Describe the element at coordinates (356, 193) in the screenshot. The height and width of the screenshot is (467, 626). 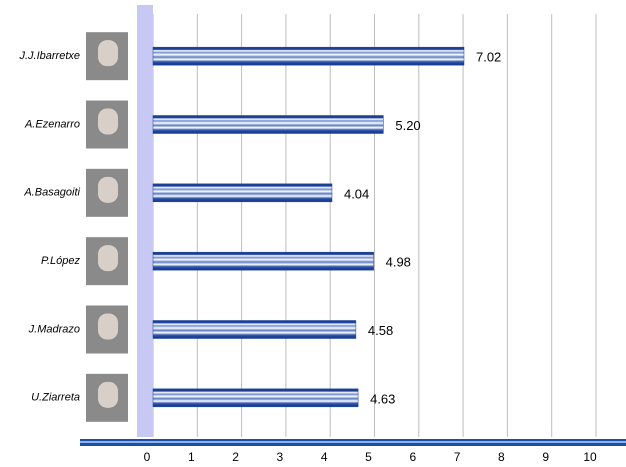
I see `value-label: 4.04` at that location.